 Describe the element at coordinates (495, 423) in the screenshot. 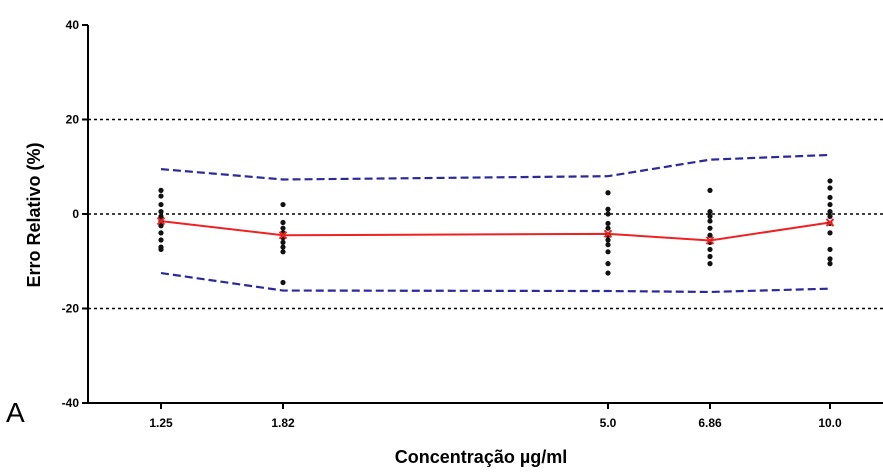

I see `x-tick-labels: 1.25 1.82 5.0 6.86 10.0` at that location.